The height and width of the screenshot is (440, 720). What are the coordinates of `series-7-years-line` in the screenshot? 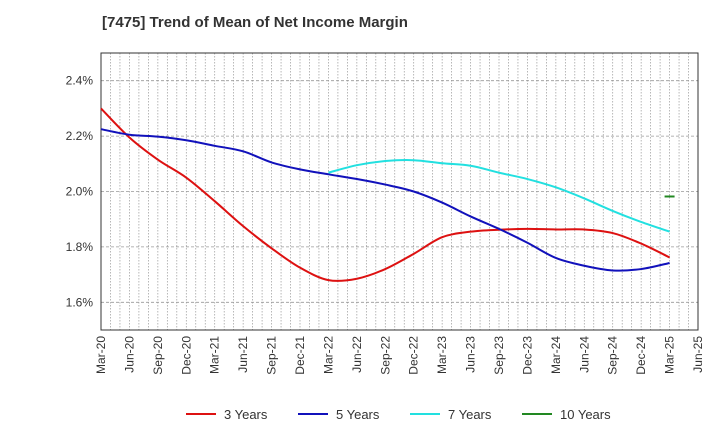 It's located at (499, 196).